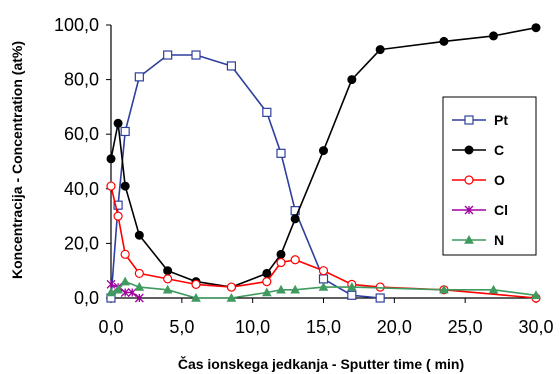  I want to click on x-tick-label: 30,0, so click(535, 327).